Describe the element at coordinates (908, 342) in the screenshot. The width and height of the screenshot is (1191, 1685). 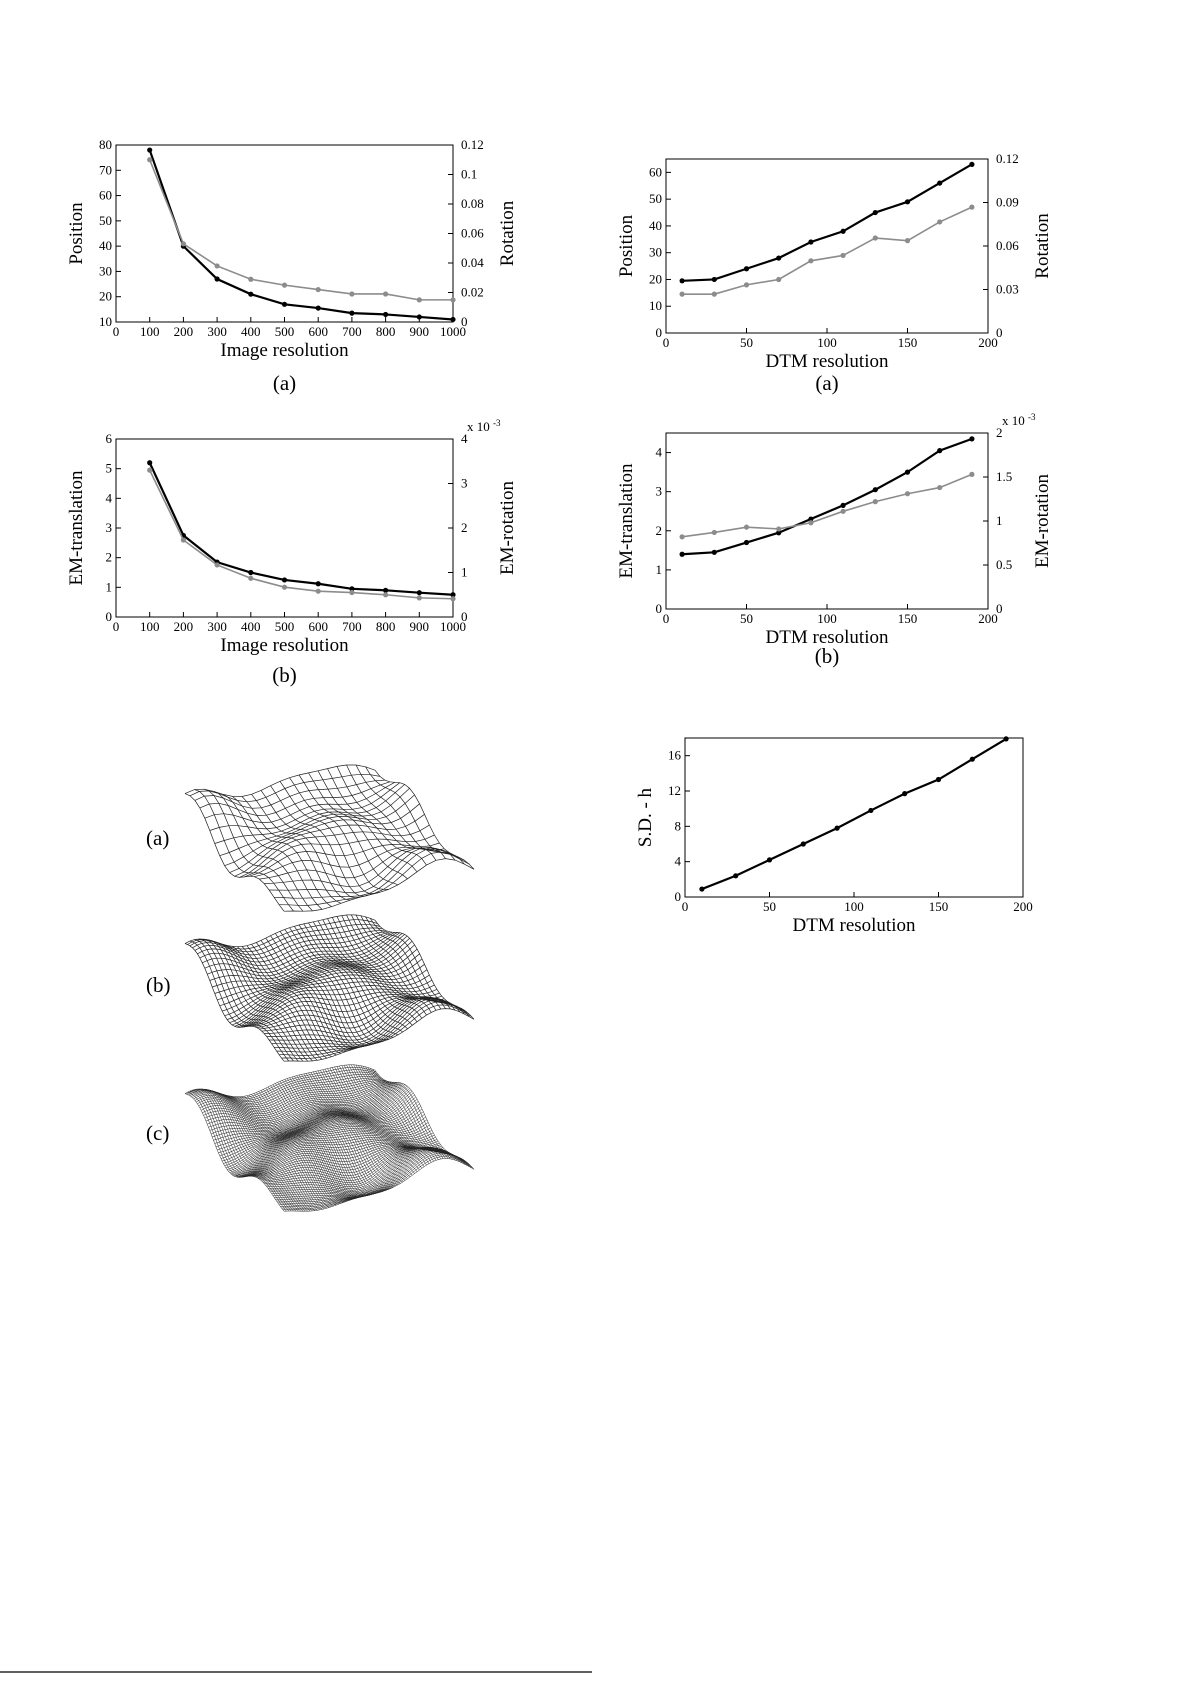
I see `x-tick-label: 150` at that location.